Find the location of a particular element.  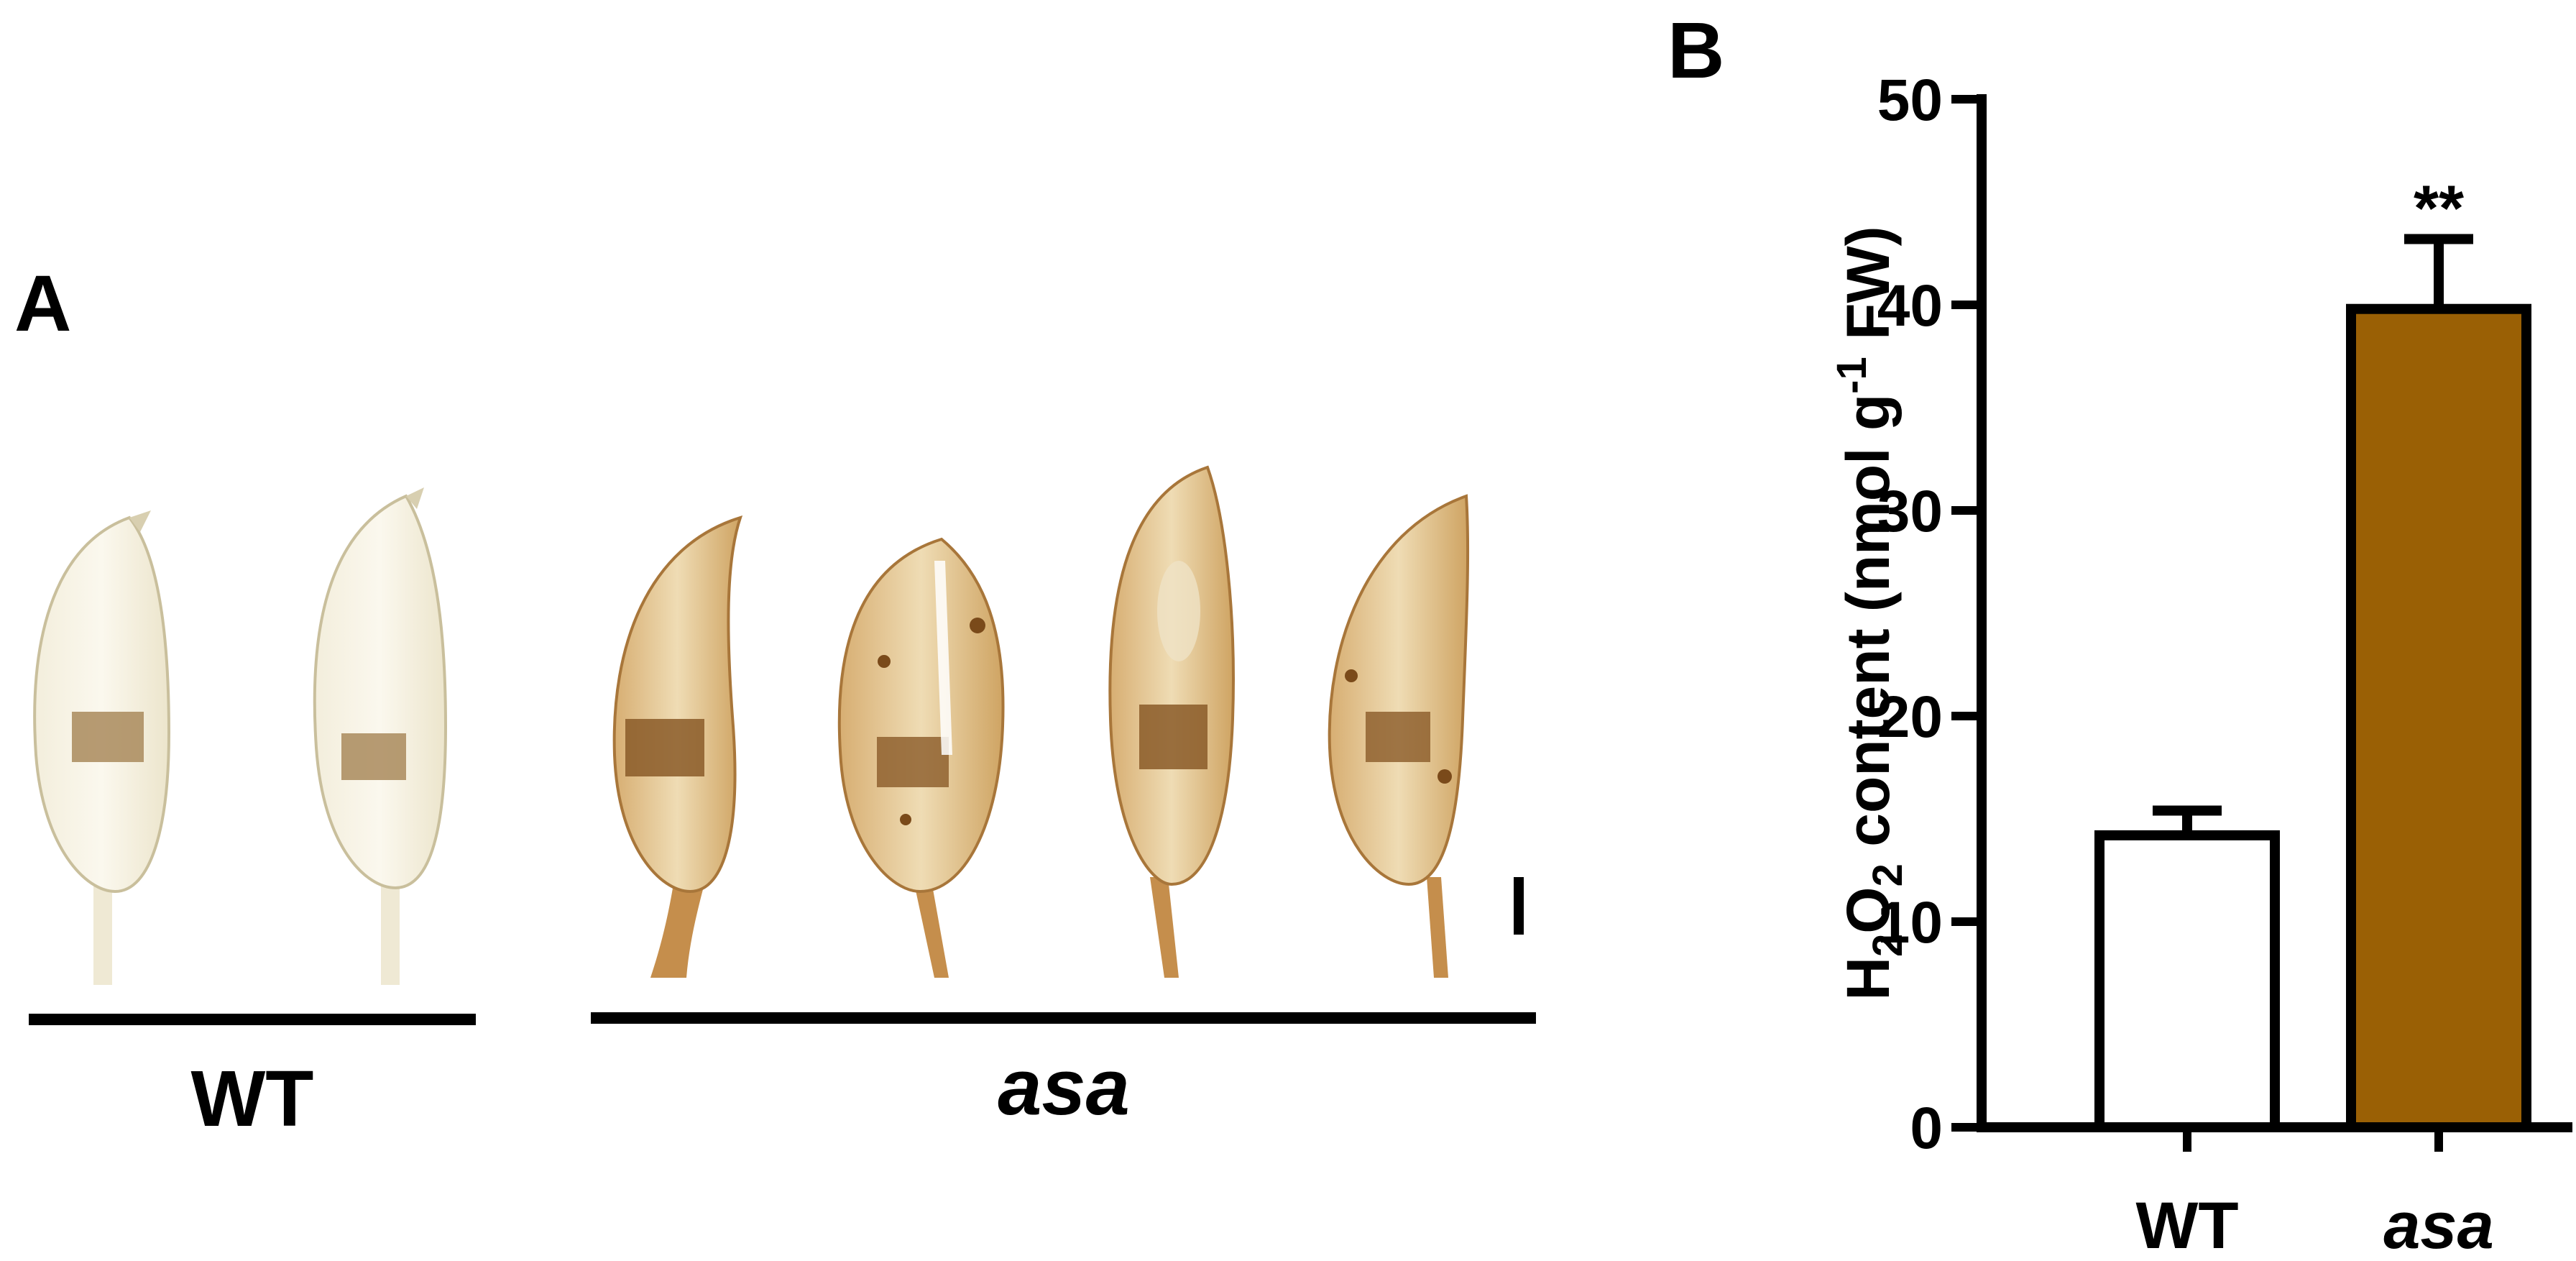

y-axis-label-sub1: 2 is located at coordinates (1887, 945).